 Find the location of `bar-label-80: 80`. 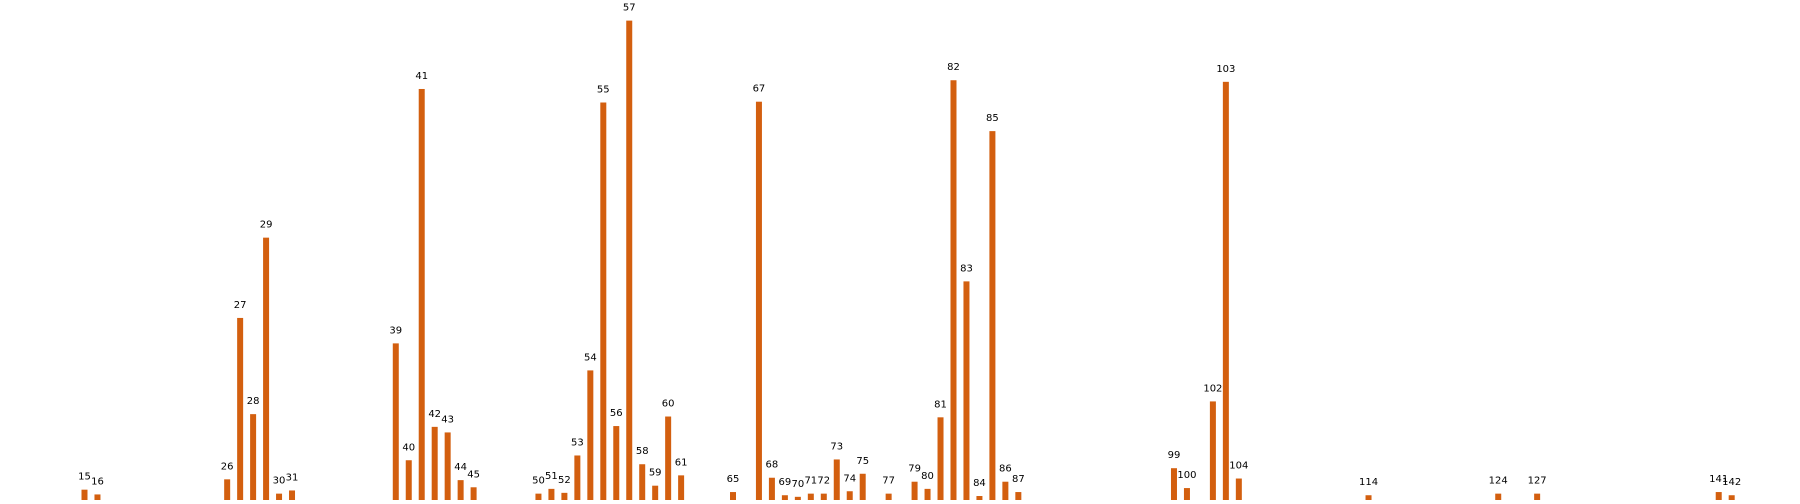

bar-label-80: 80 is located at coordinates (927, 476).